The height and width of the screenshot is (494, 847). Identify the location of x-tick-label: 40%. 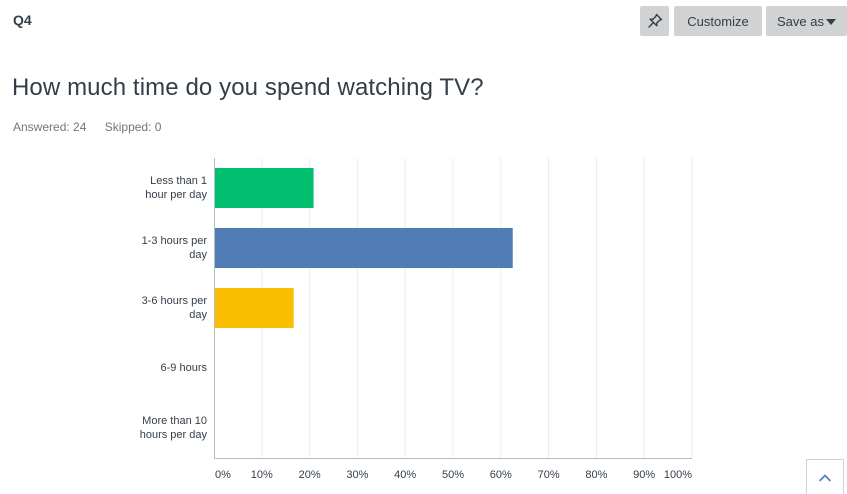
(405, 475).